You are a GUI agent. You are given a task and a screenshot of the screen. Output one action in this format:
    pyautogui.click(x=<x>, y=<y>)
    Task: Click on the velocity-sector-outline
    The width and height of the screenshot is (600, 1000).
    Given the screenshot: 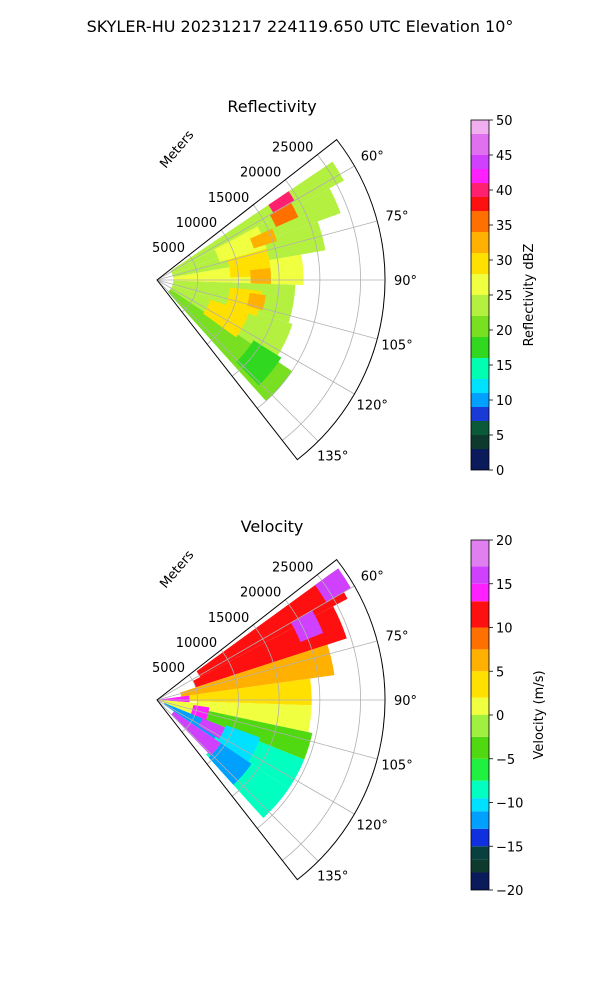 What is the action you would take?
    pyautogui.click(x=271, y=719)
    